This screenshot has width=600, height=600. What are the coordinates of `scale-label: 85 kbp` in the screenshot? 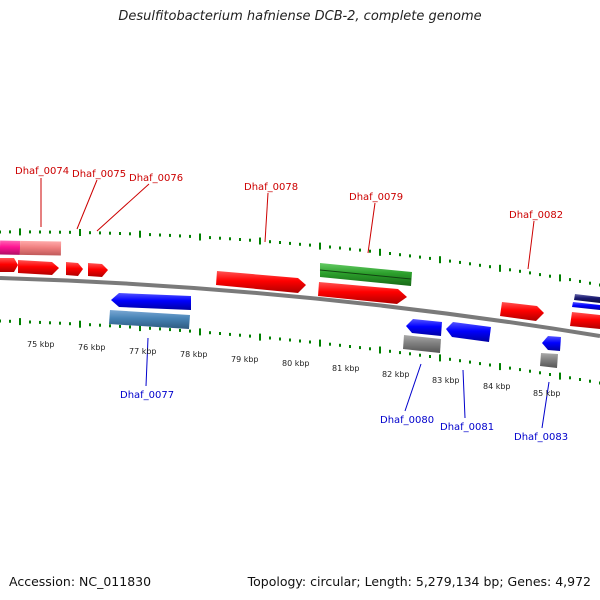 It's located at (547, 393).